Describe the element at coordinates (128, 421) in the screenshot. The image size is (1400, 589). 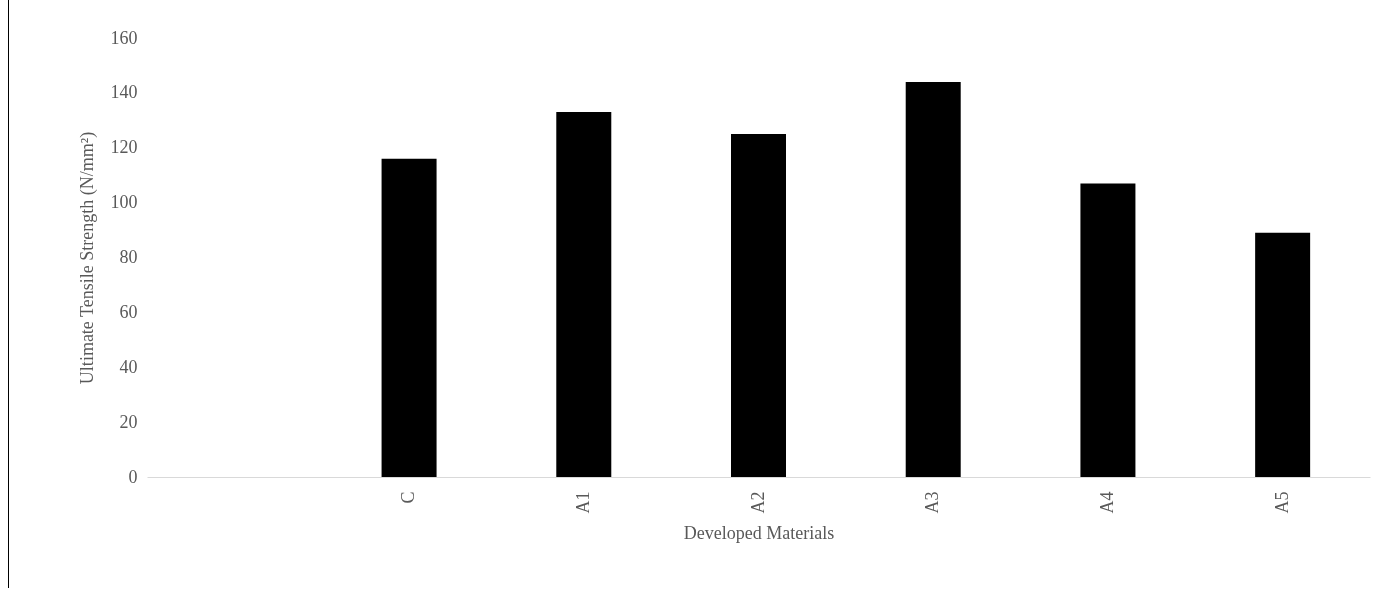
I see `y-tick-label: 20` at that location.